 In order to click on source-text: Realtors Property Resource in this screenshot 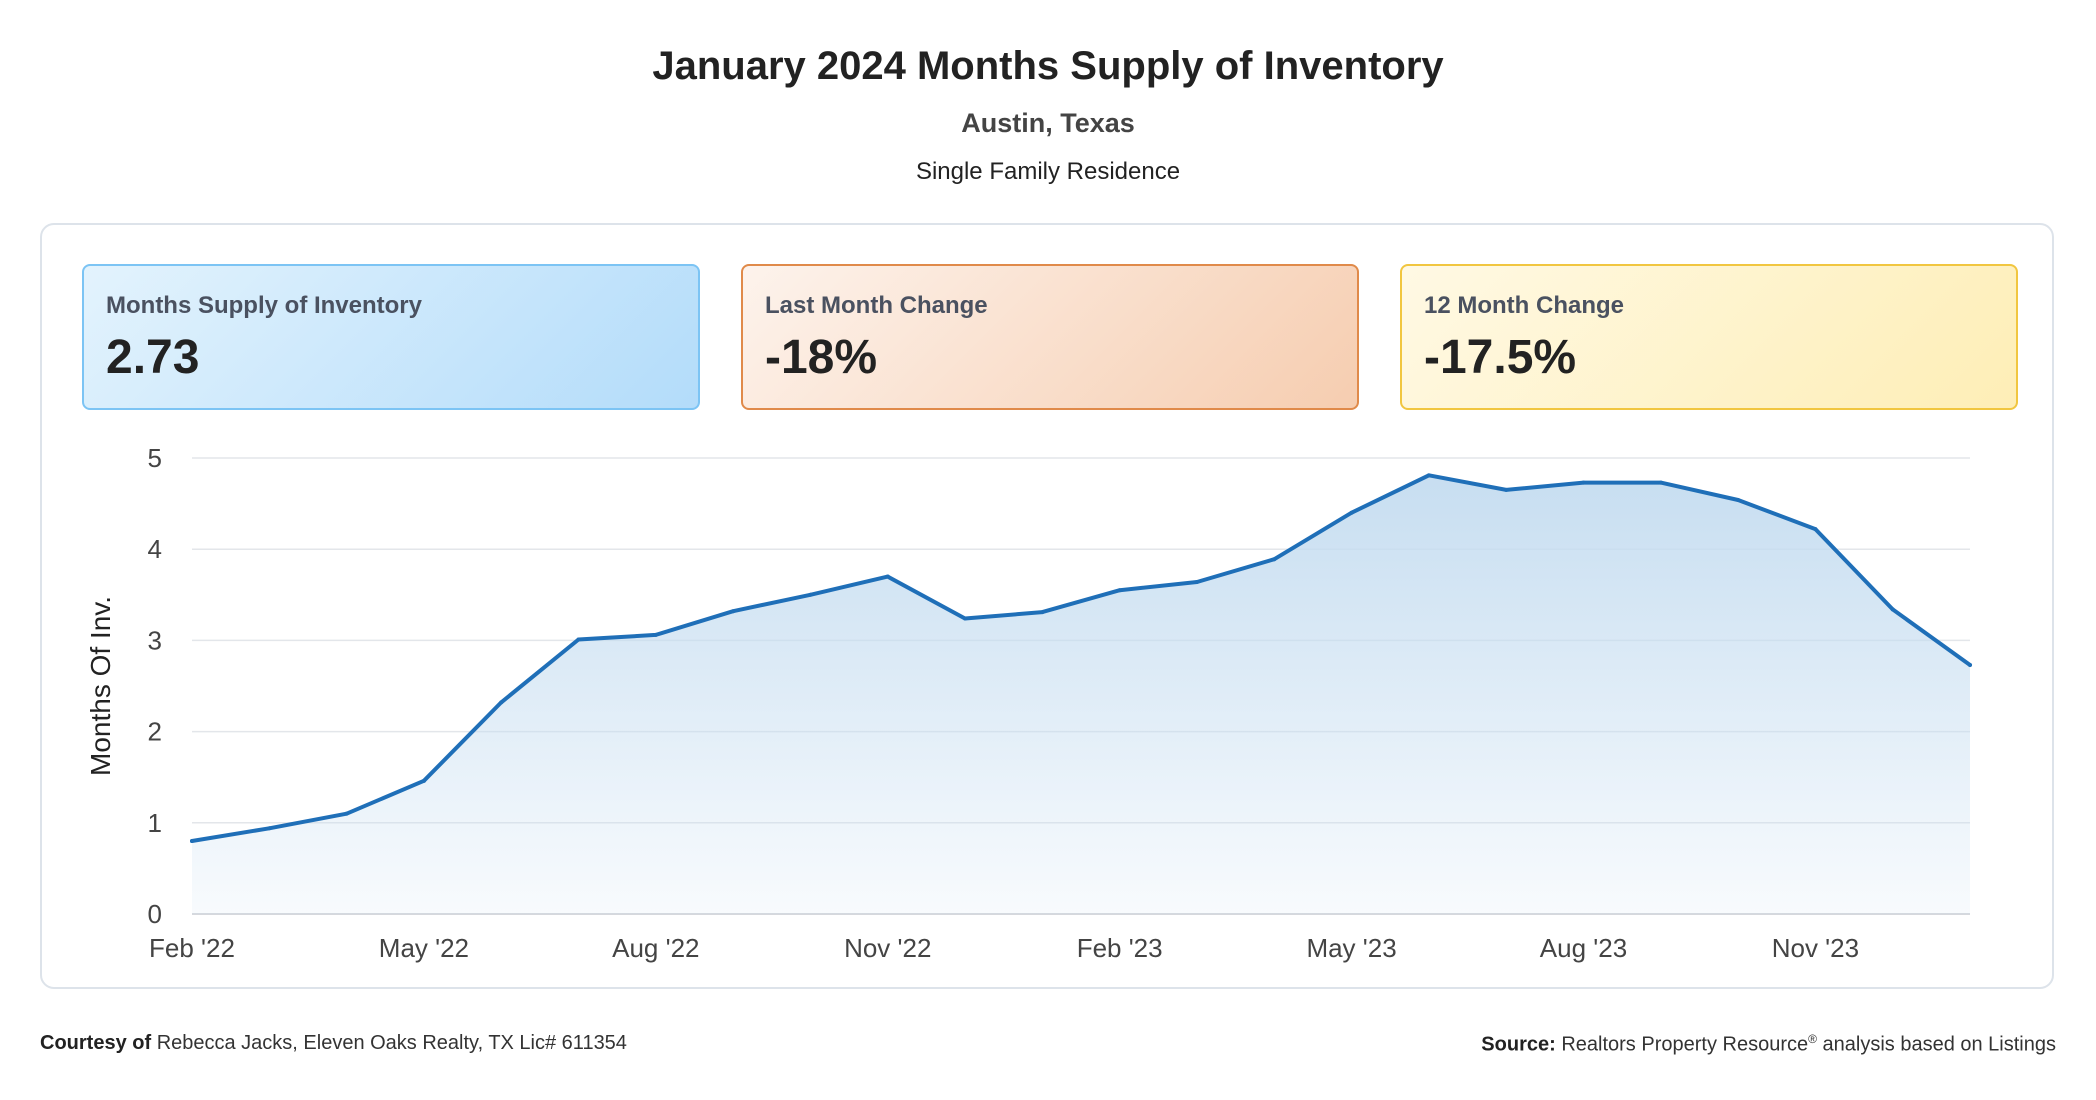, I will do `click(1685, 1044)`.